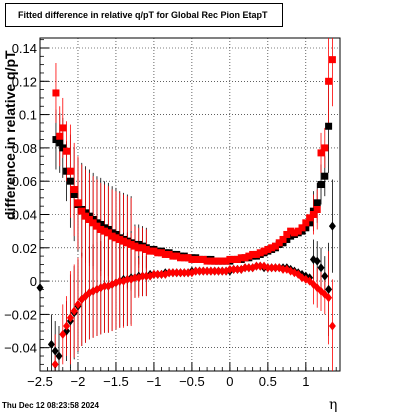 The image size is (400, 414). I want to click on x-tick-label: −2.5, so click(40, 381).